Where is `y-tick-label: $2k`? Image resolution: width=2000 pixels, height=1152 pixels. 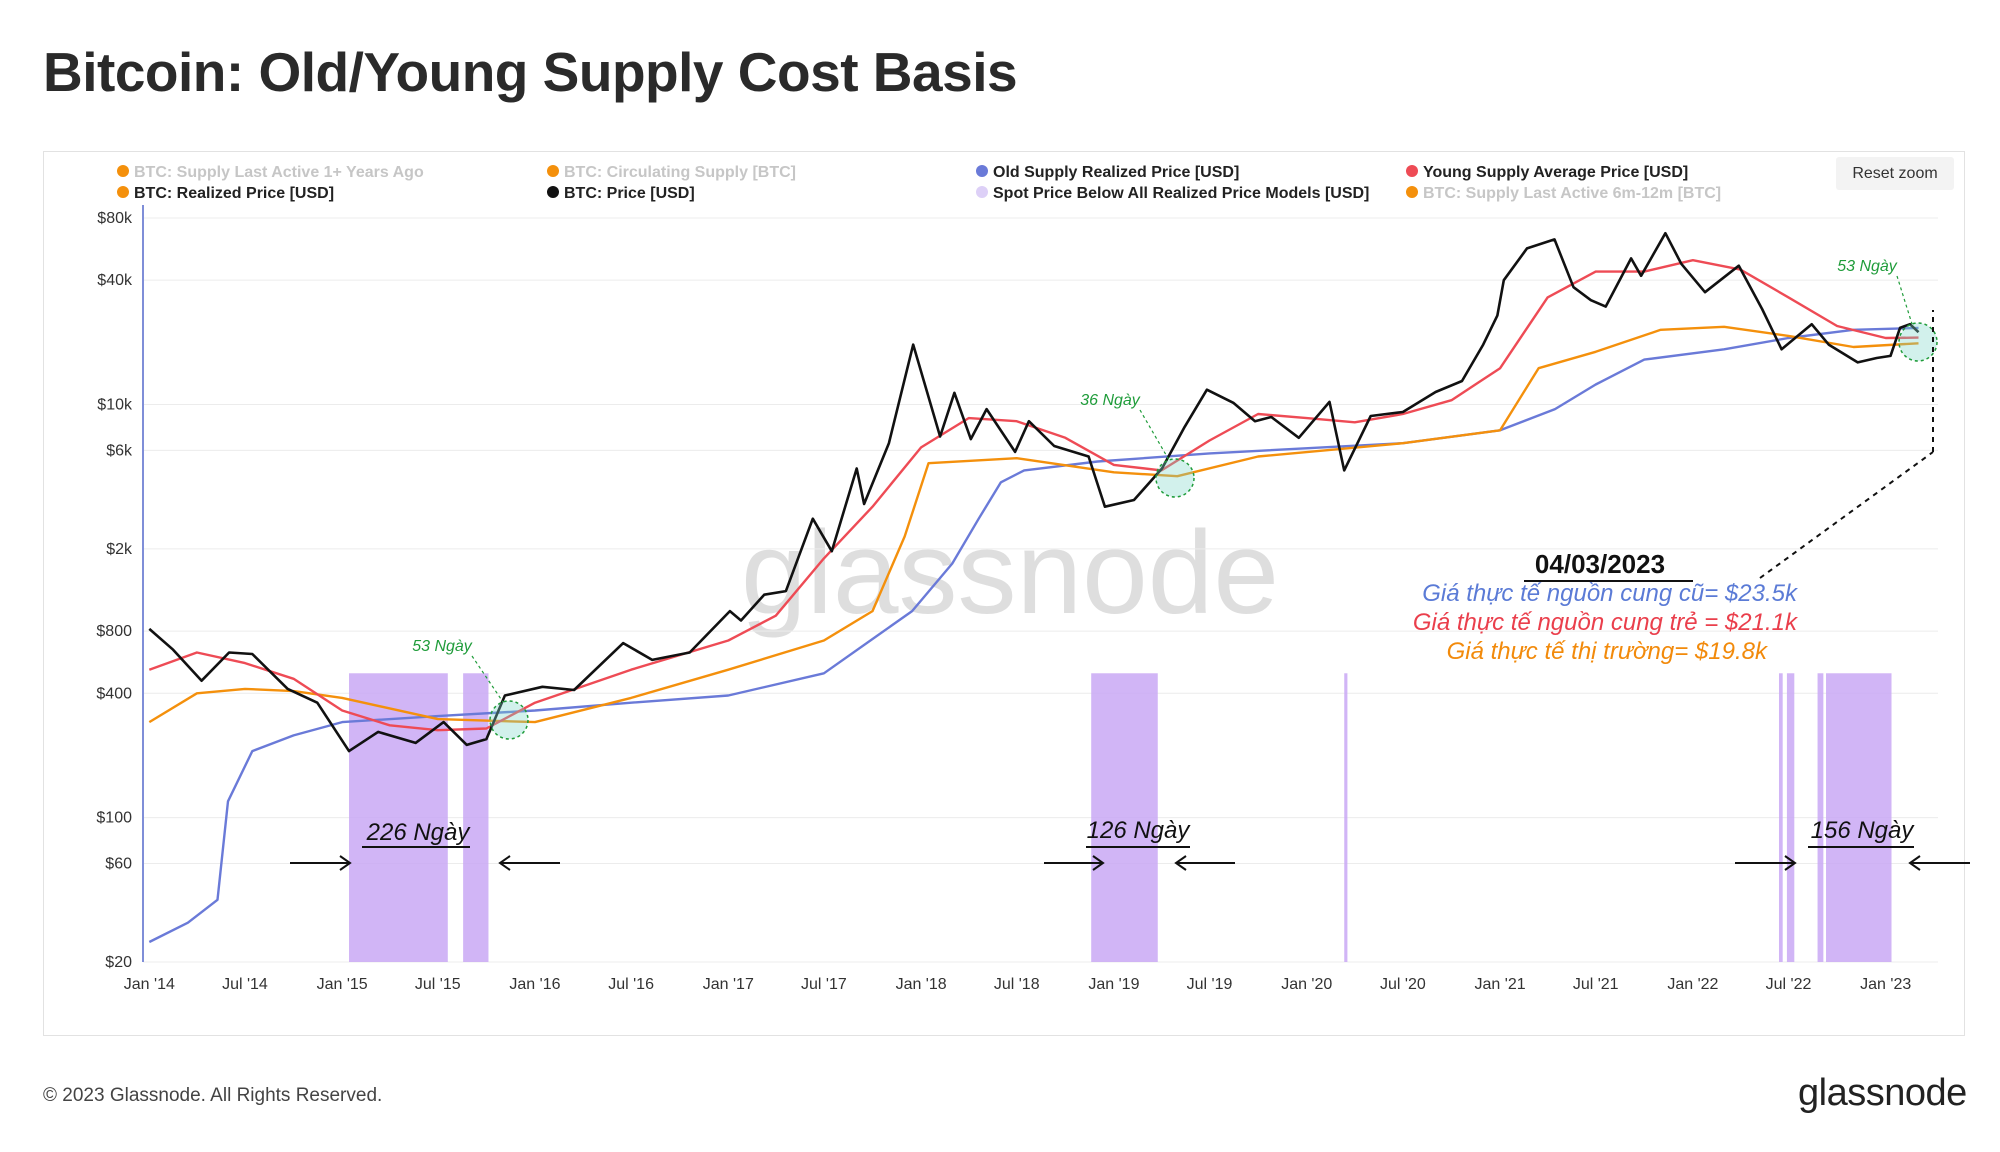
y-tick-label: $2k is located at coordinates (119, 549).